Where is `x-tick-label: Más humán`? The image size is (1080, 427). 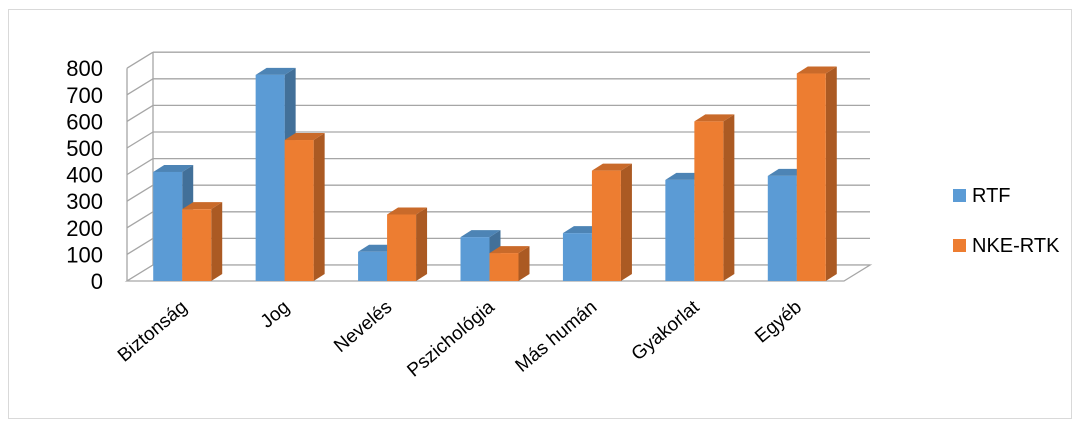 x-tick-label: Más humán is located at coordinates (557, 337).